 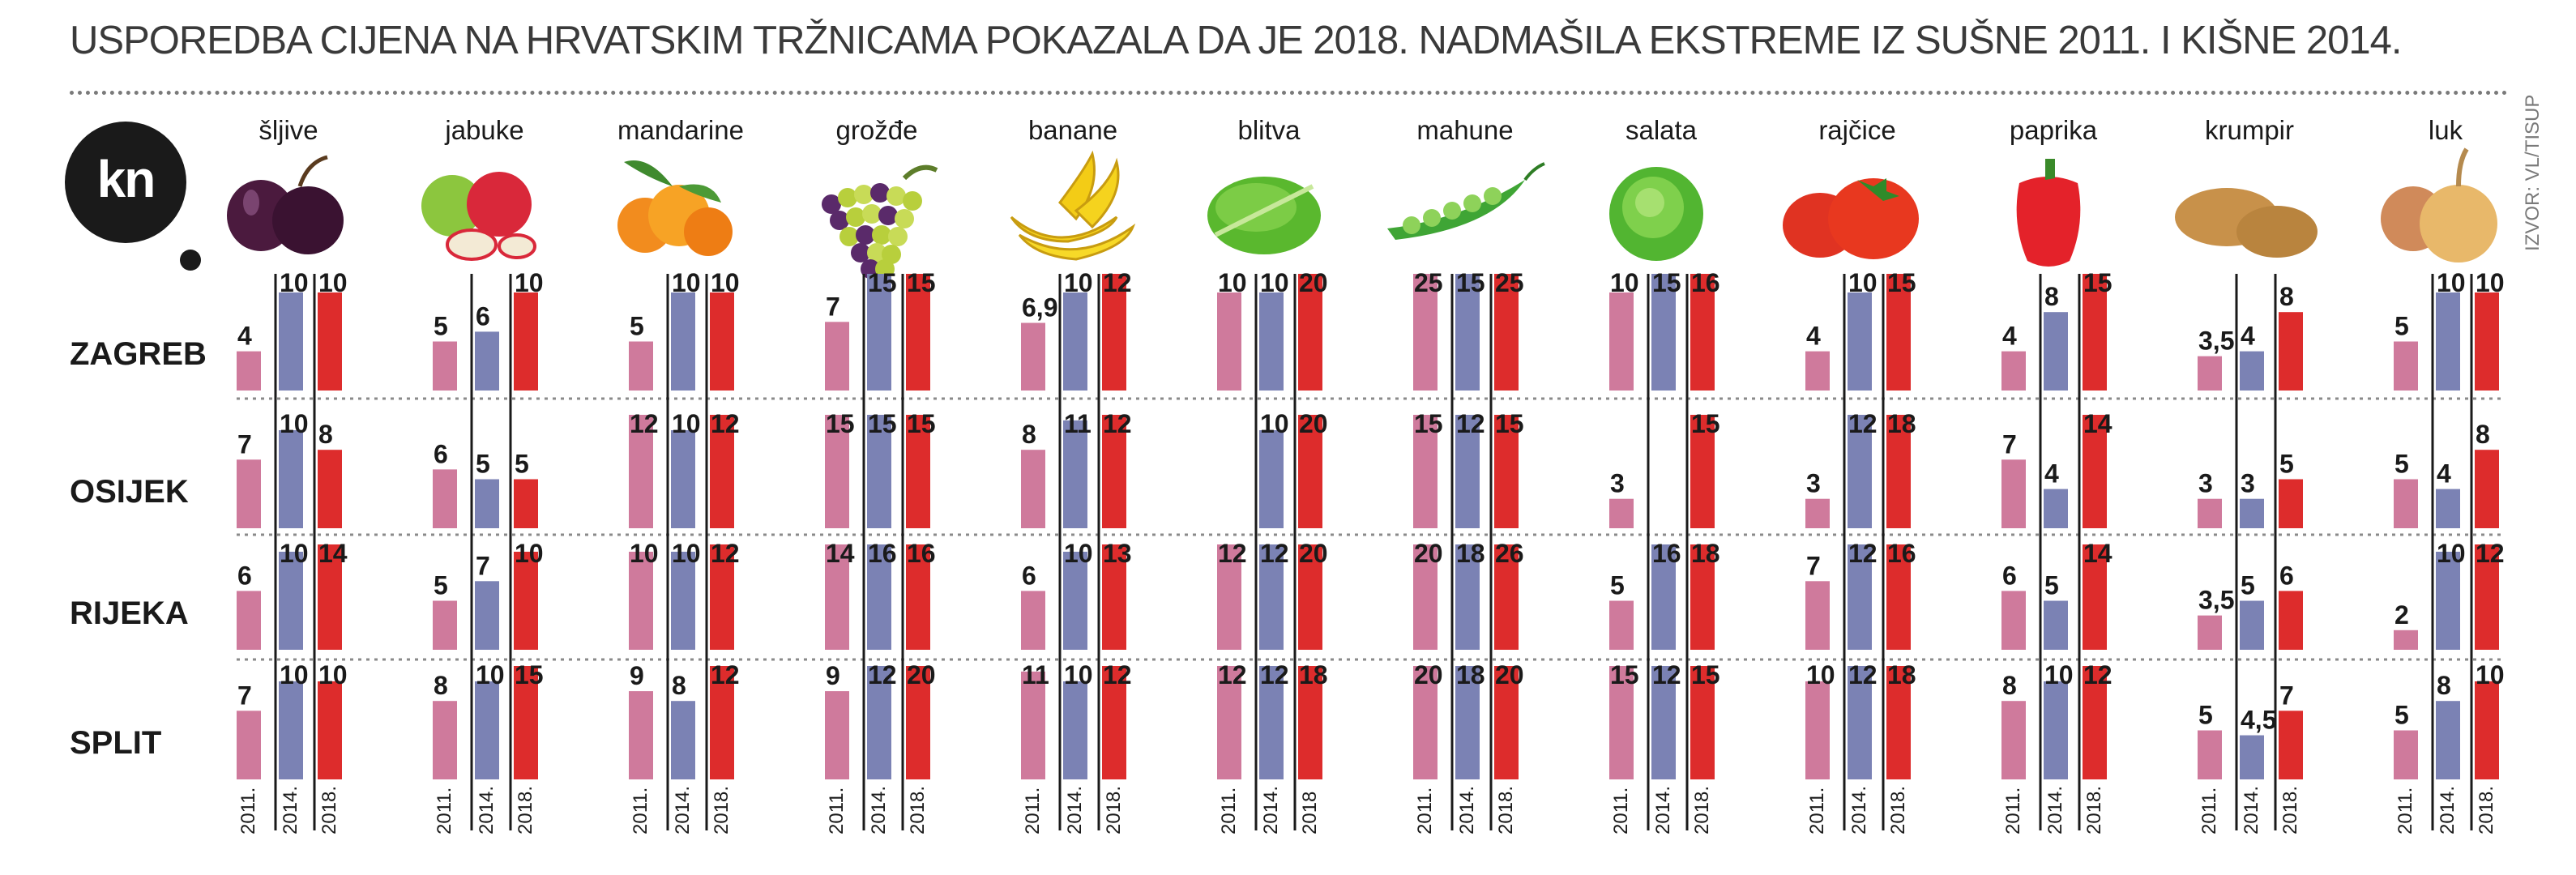 I want to click on city-label-osijek: OSIJEK, so click(x=129, y=492).